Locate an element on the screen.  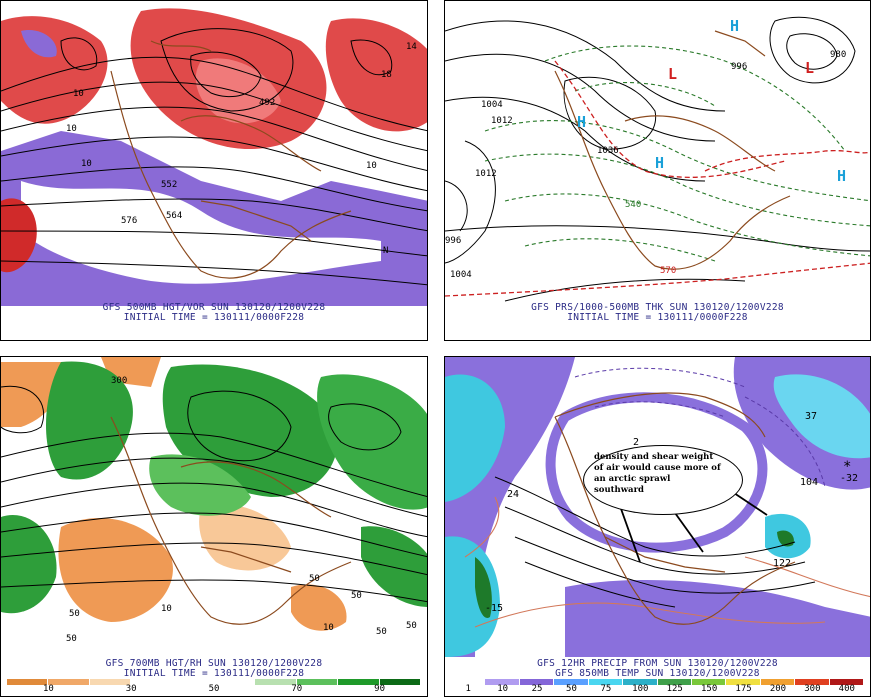
legend-tick-label: 1 is located at coordinates (468, 689).